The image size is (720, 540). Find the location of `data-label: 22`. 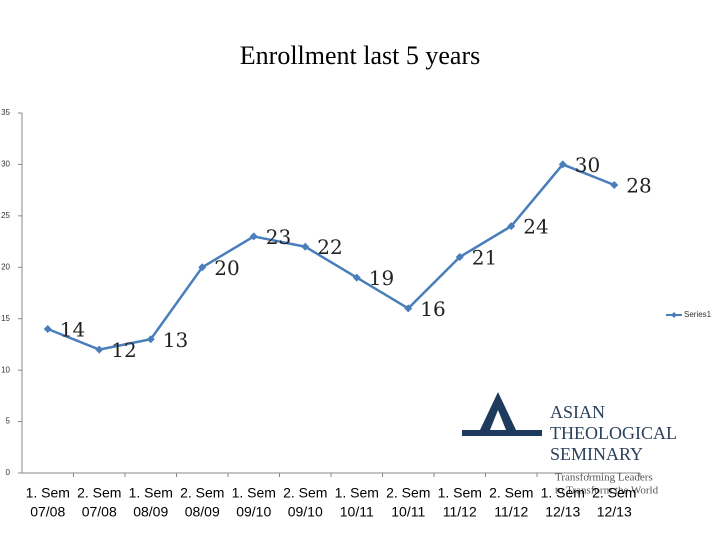

data-label: 22 is located at coordinates (329, 247).